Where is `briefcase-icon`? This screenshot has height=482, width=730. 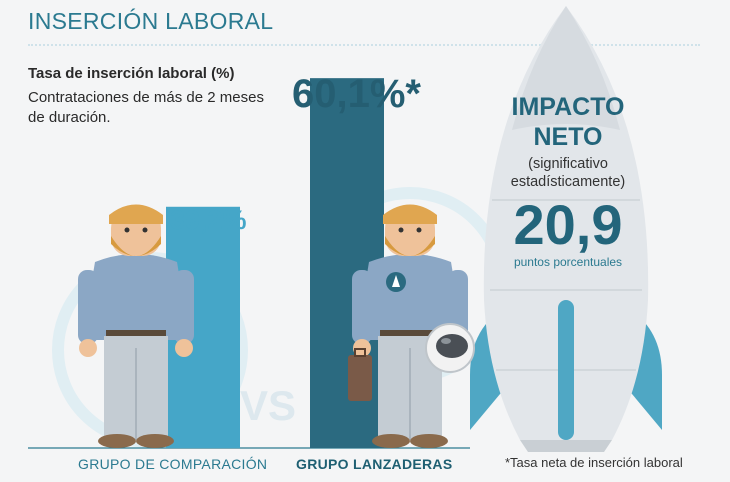
briefcase-icon is located at coordinates (360, 378).